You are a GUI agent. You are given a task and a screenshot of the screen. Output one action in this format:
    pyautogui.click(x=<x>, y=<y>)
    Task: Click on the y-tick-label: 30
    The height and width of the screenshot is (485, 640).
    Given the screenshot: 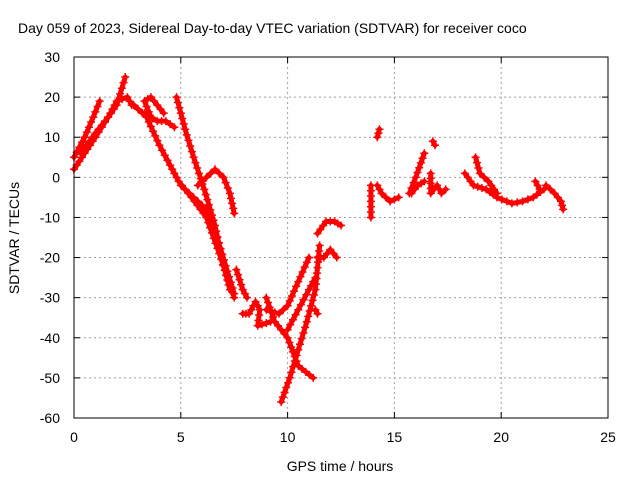 What is the action you would take?
    pyautogui.click(x=52, y=57)
    